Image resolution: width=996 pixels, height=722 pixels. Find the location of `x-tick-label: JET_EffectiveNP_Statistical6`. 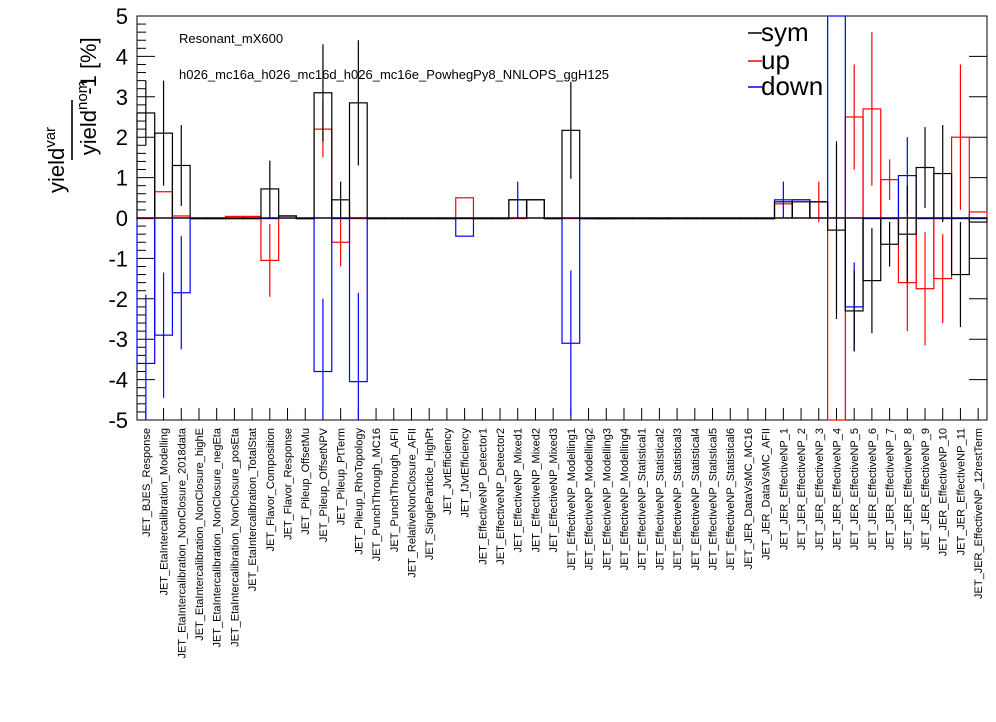

x-tick-label: JET_EffectiveNP_Statistical6 is located at coordinates (731, 499).